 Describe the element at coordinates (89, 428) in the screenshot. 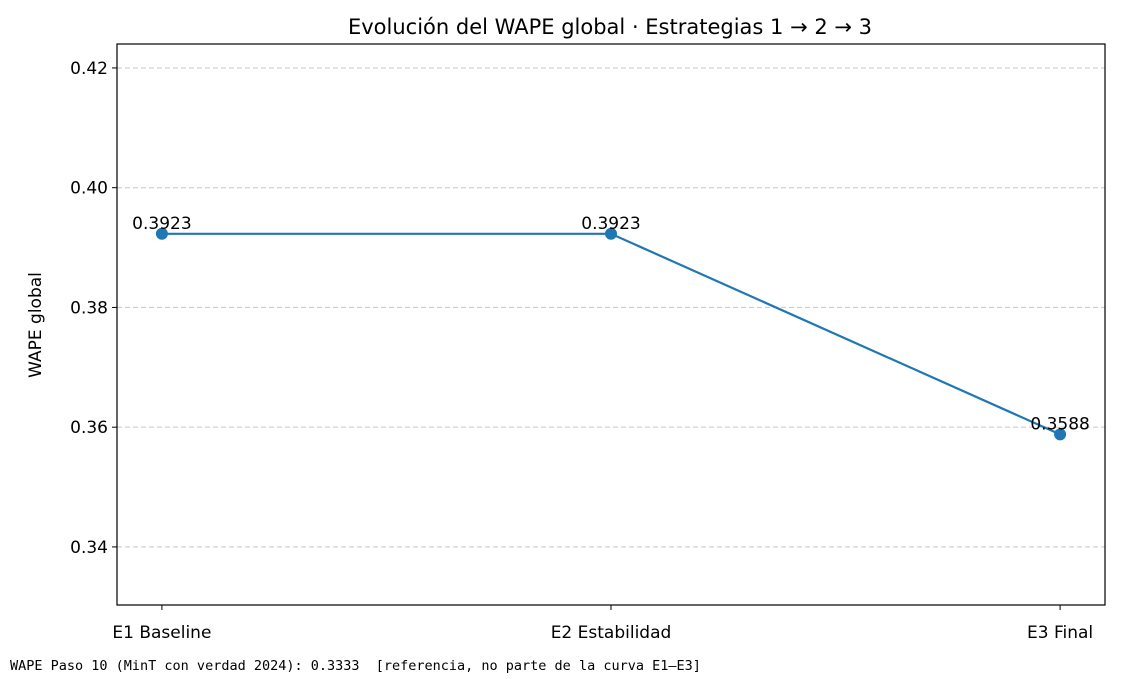

I see `y-tick-label: 0.36` at that location.